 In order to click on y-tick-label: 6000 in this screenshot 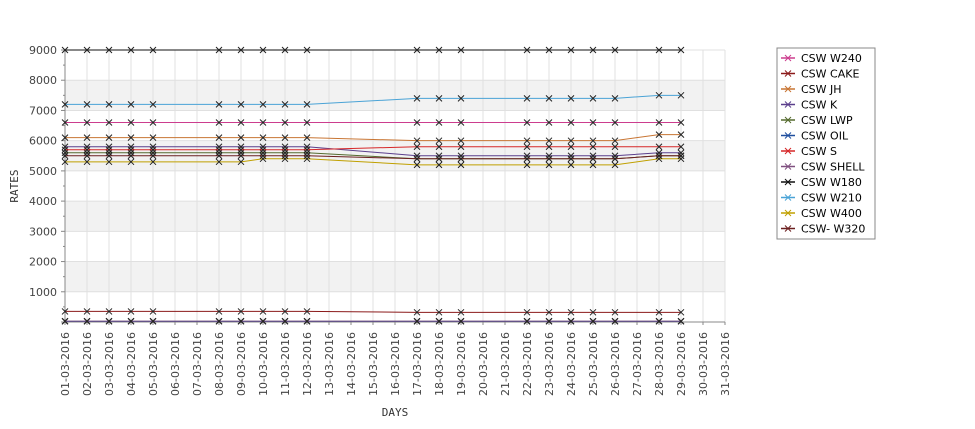, I will do `click(43, 141)`.